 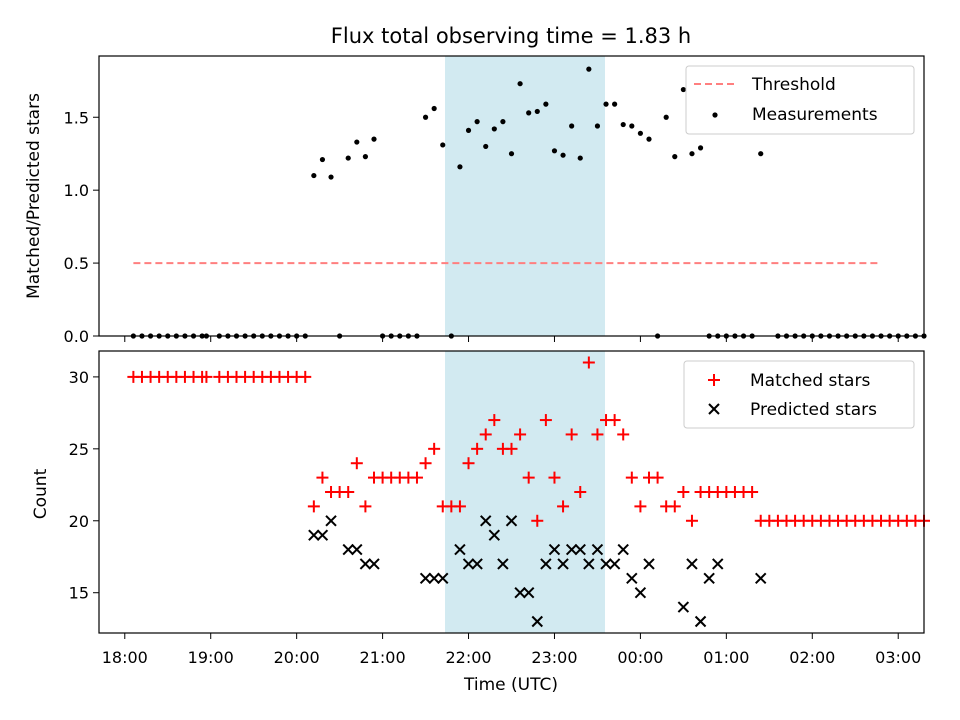 I want to click on top-legend-box, so click(x=800, y=100).